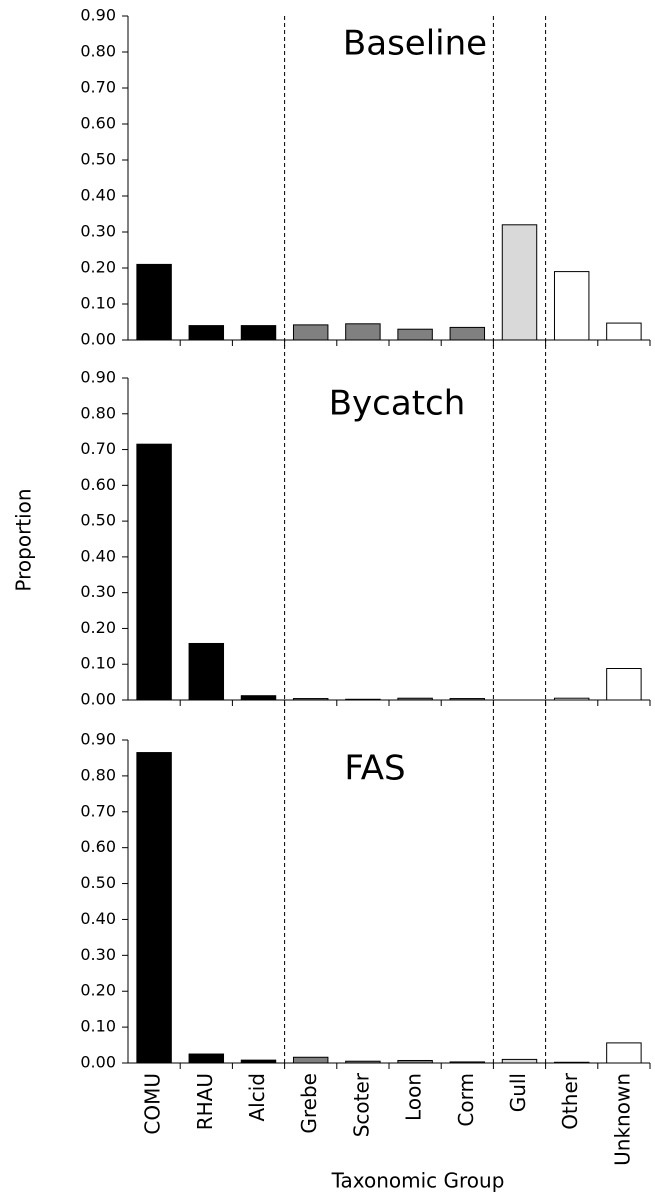 Image resolution: width=655 pixels, height=1201 pixels. What do you see at coordinates (24, 539) in the screenshot?
I see `y-axis-label: Proportion` at bounding box center [24, 539].